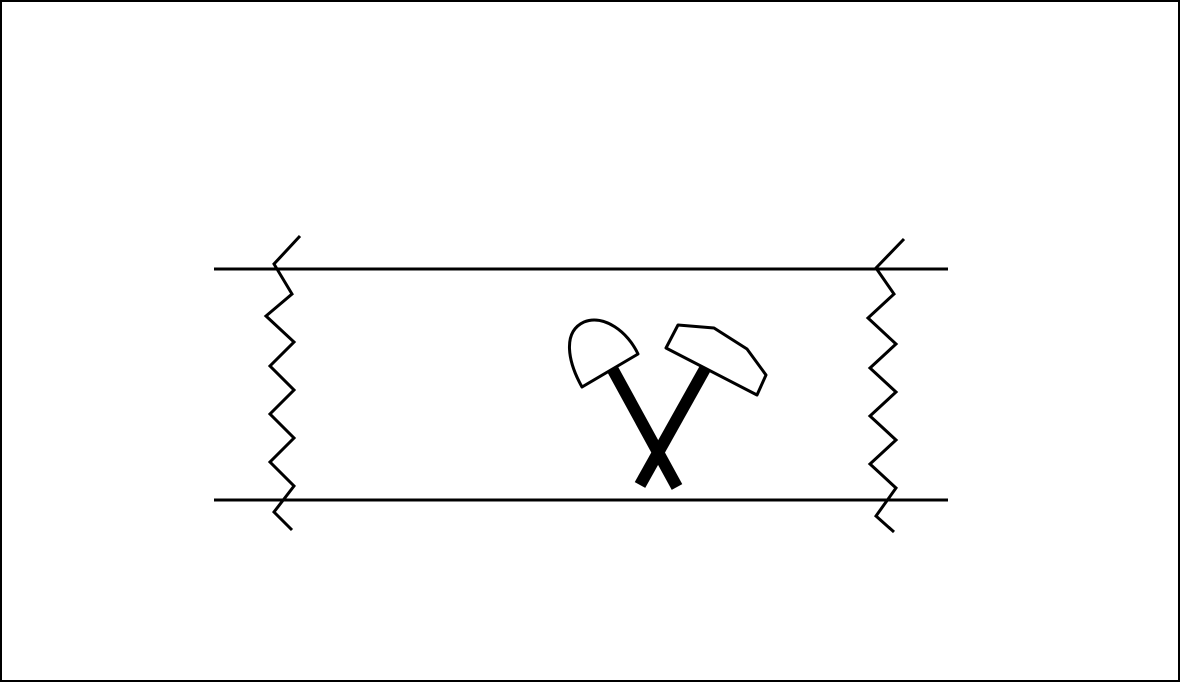 The width and height of the screenshot is (1180, 682). I want to click on crossed-hammers-icon, so click(668, 404).